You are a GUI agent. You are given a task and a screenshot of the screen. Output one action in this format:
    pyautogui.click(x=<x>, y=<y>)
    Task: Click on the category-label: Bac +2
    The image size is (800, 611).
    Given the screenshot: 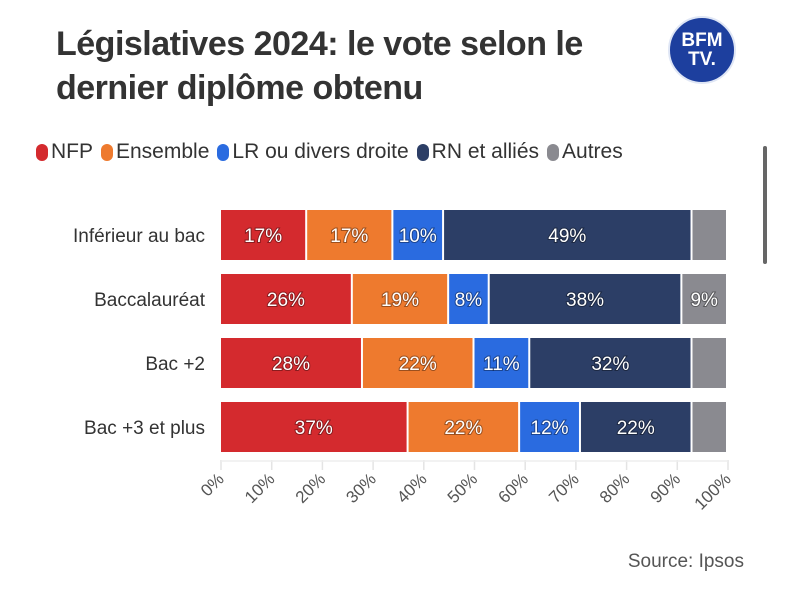 What is the action you would take?
    pyautogui.click(x=175, y=364)
    